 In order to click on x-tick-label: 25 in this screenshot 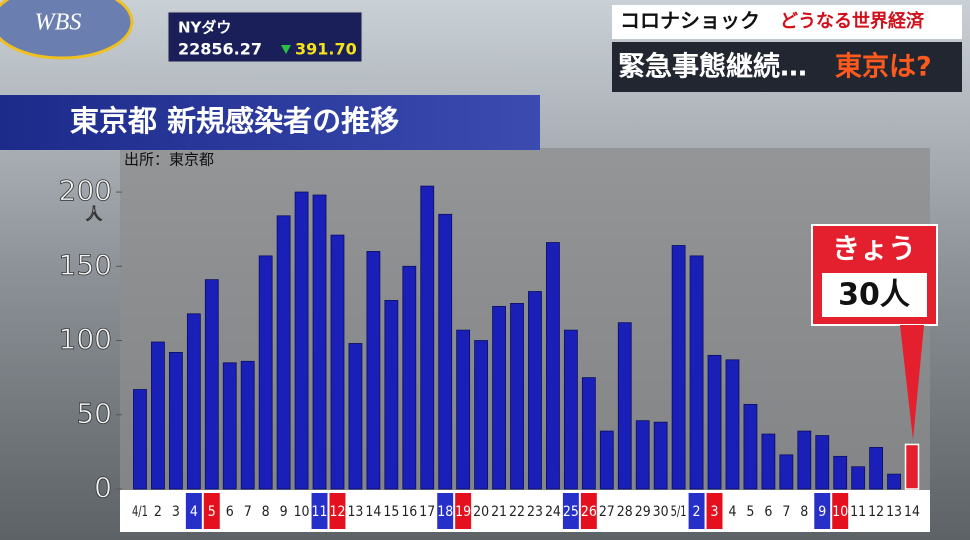, I will do `click(571, 512)`.